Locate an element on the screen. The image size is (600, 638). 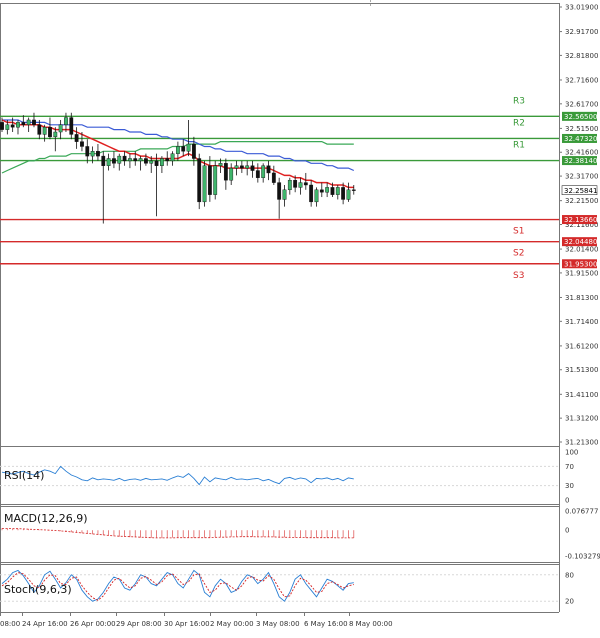
rsi-panel: 100 70 30 0 RSI(14) is located at coordinates (289, 477).